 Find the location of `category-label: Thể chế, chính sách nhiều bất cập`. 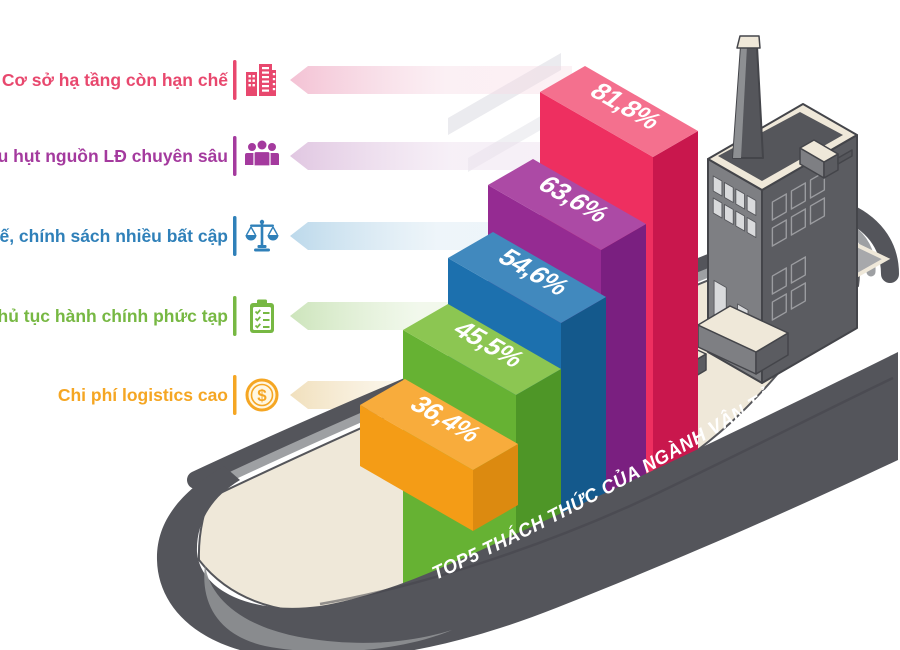

category-label: Thể chế, chính sách nhiều bất cập is located at coordinates (114, 236).